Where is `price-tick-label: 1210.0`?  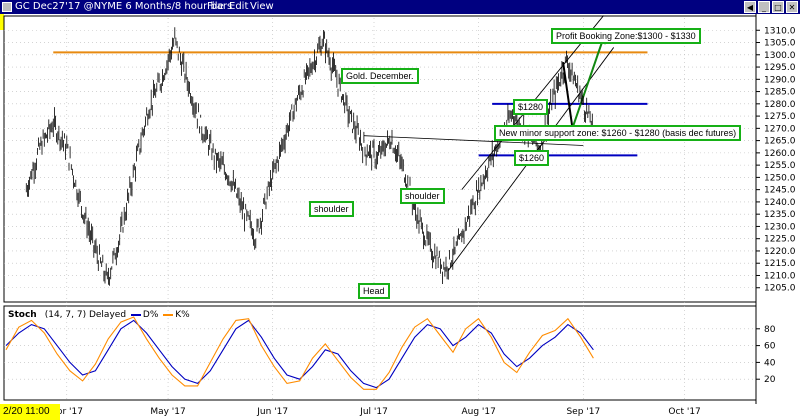 price-tick-label: 1210.0 is located at coordinates (780, 276).